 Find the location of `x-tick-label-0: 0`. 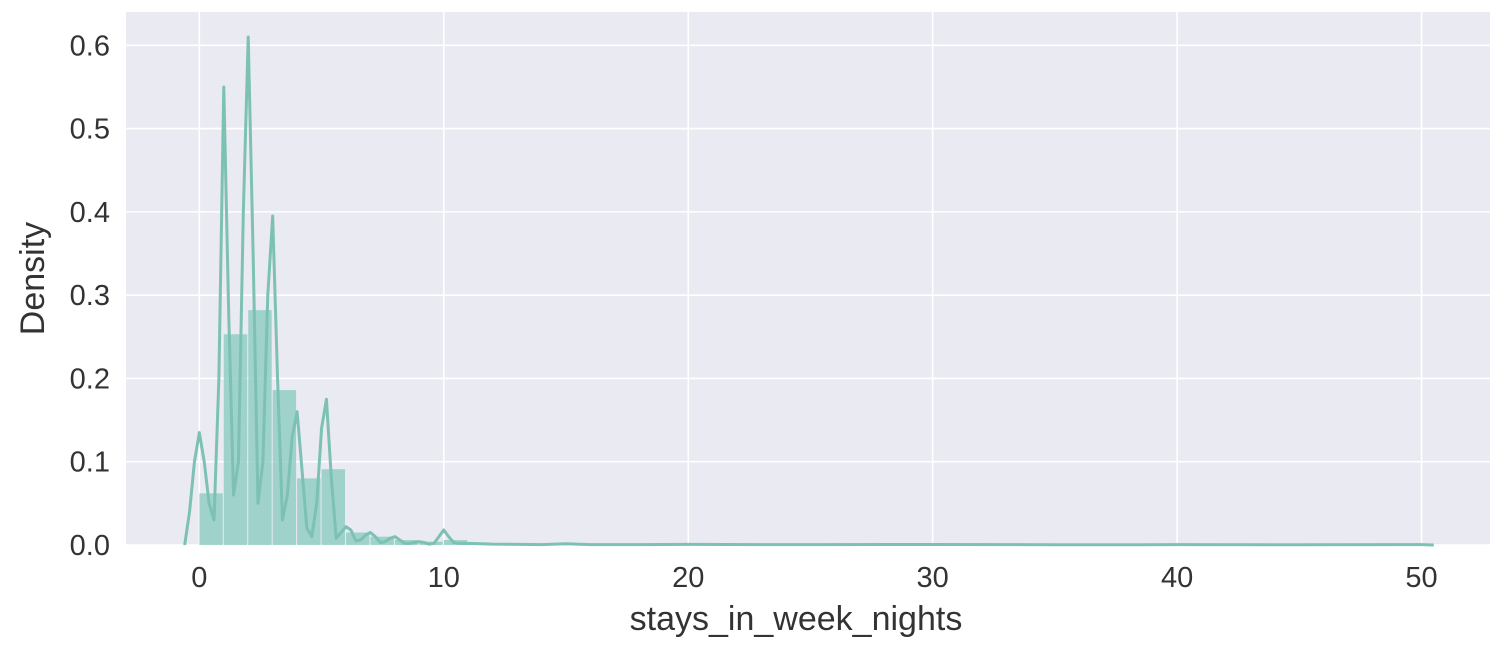

x-tick-label-0: 0 is located at coordinates (199, 578).